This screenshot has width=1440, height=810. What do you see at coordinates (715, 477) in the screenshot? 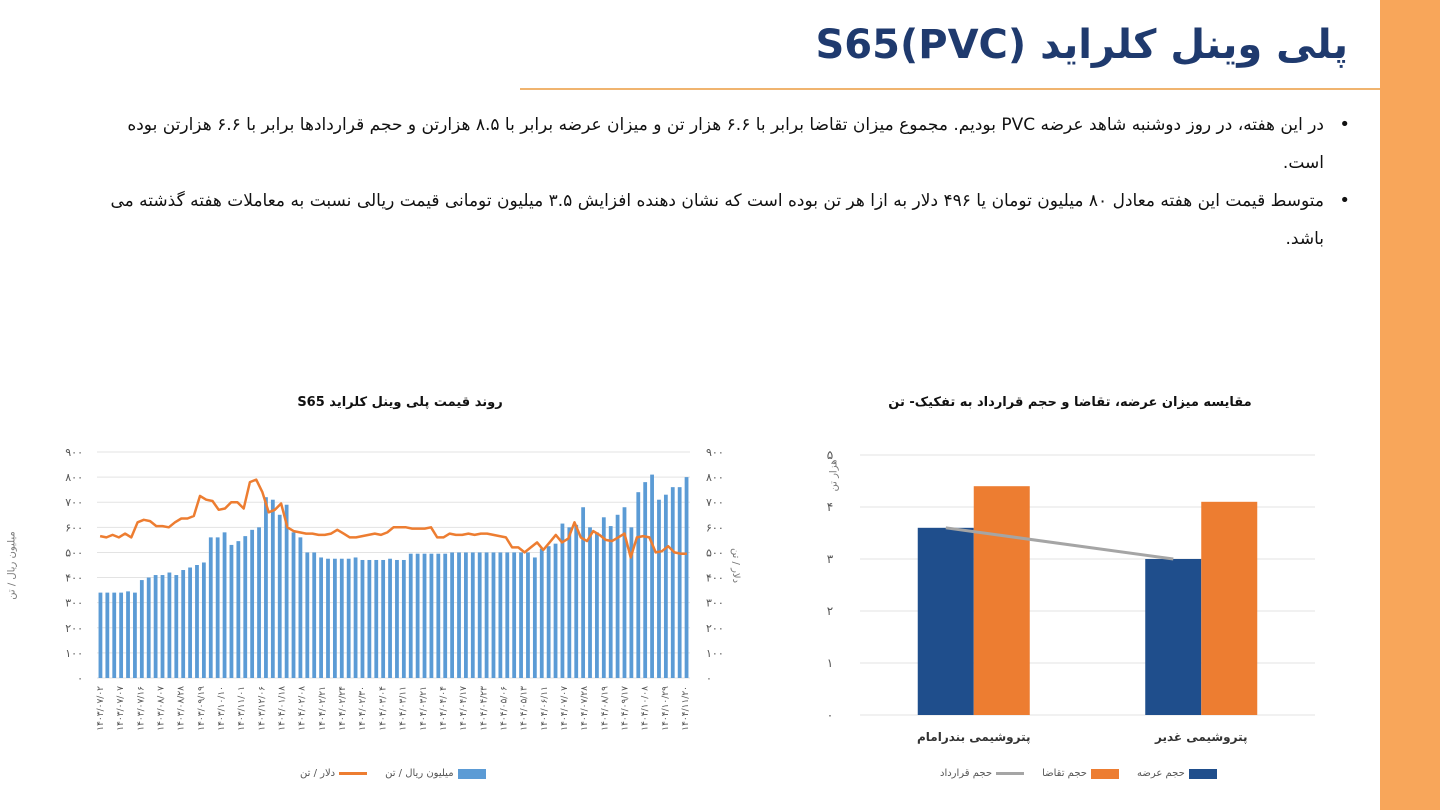
I see `y-tick-label-right: ۸۰۰` at bounding box center [715, 477].